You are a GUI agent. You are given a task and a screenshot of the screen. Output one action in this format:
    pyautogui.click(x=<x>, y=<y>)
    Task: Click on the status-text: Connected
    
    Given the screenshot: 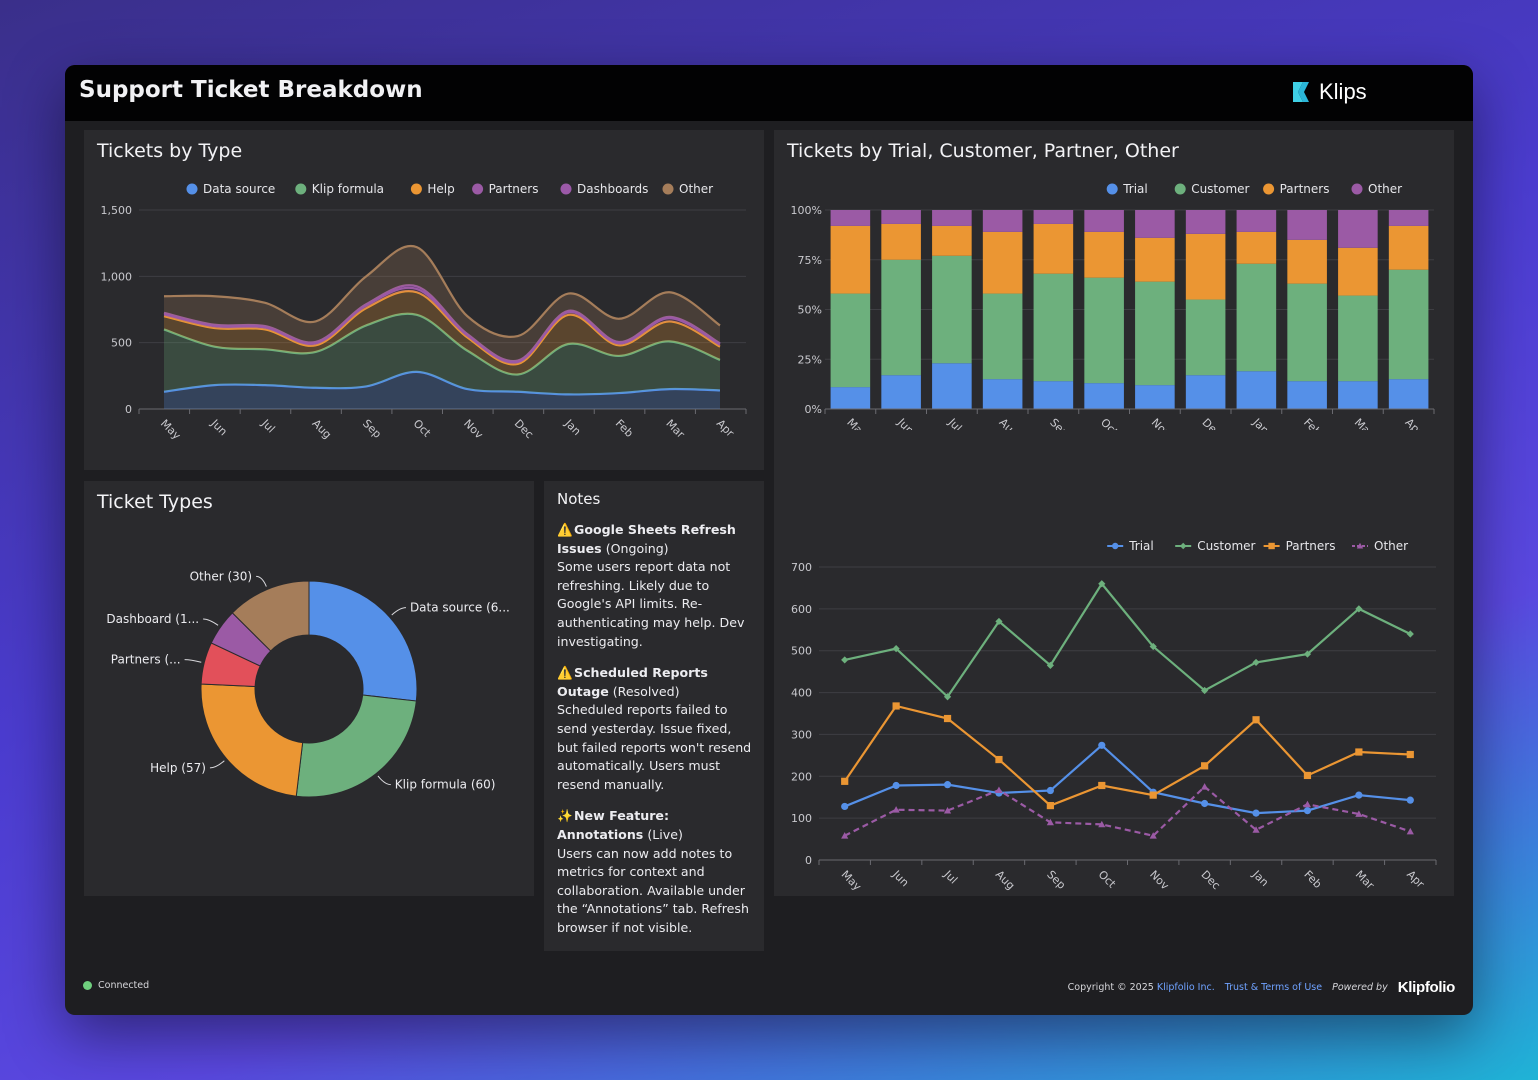 What is the action you would take?
    pyautogui.click(x=124, y=985)
    